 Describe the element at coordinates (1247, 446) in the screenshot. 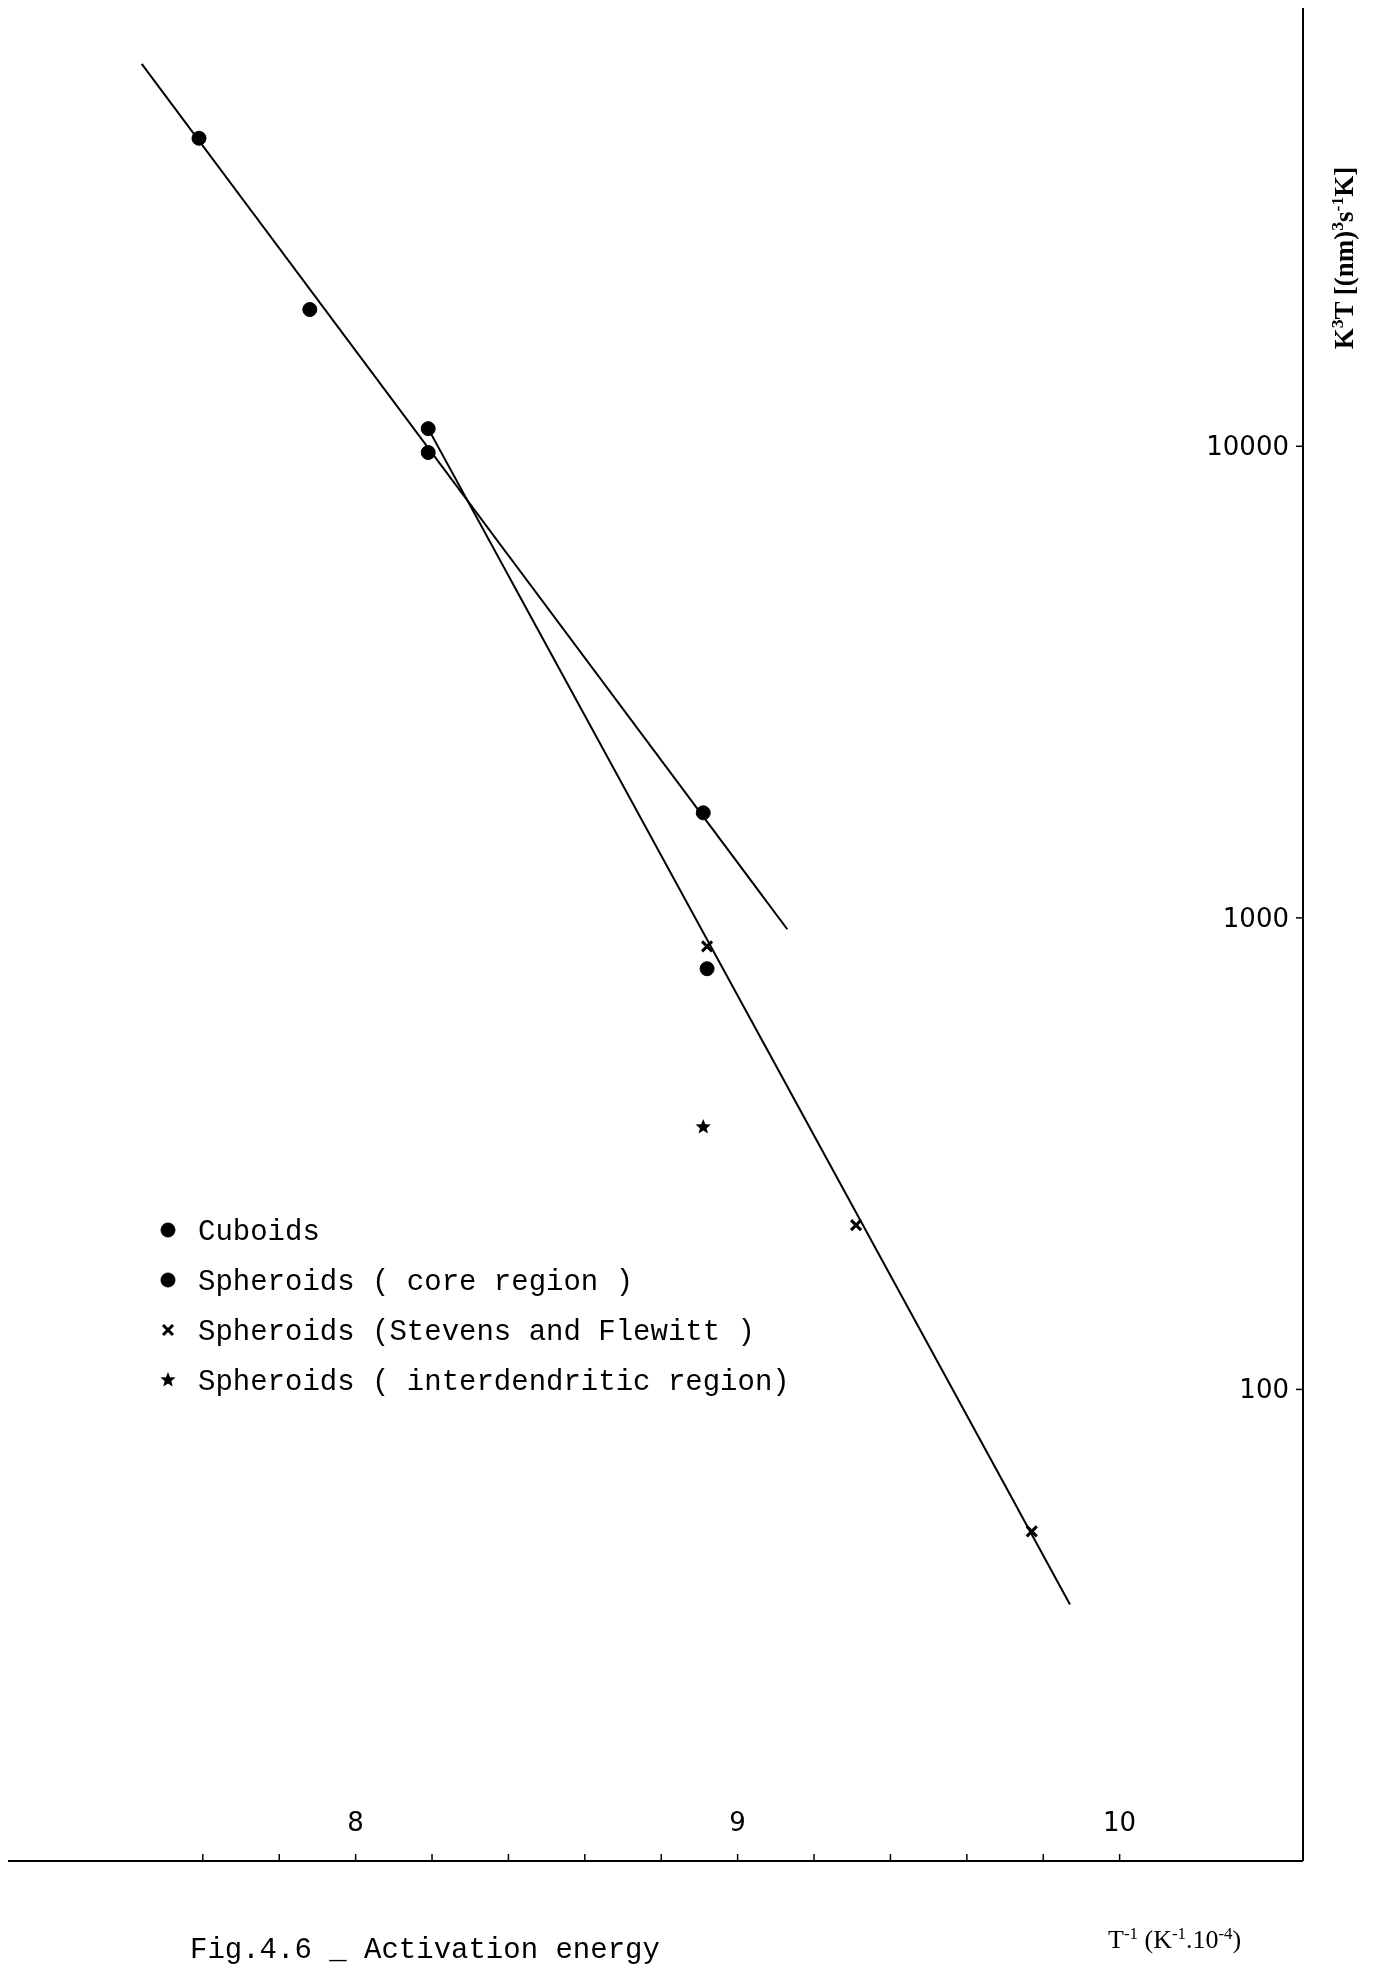

I see `y-tick-label: 10000` at that location.